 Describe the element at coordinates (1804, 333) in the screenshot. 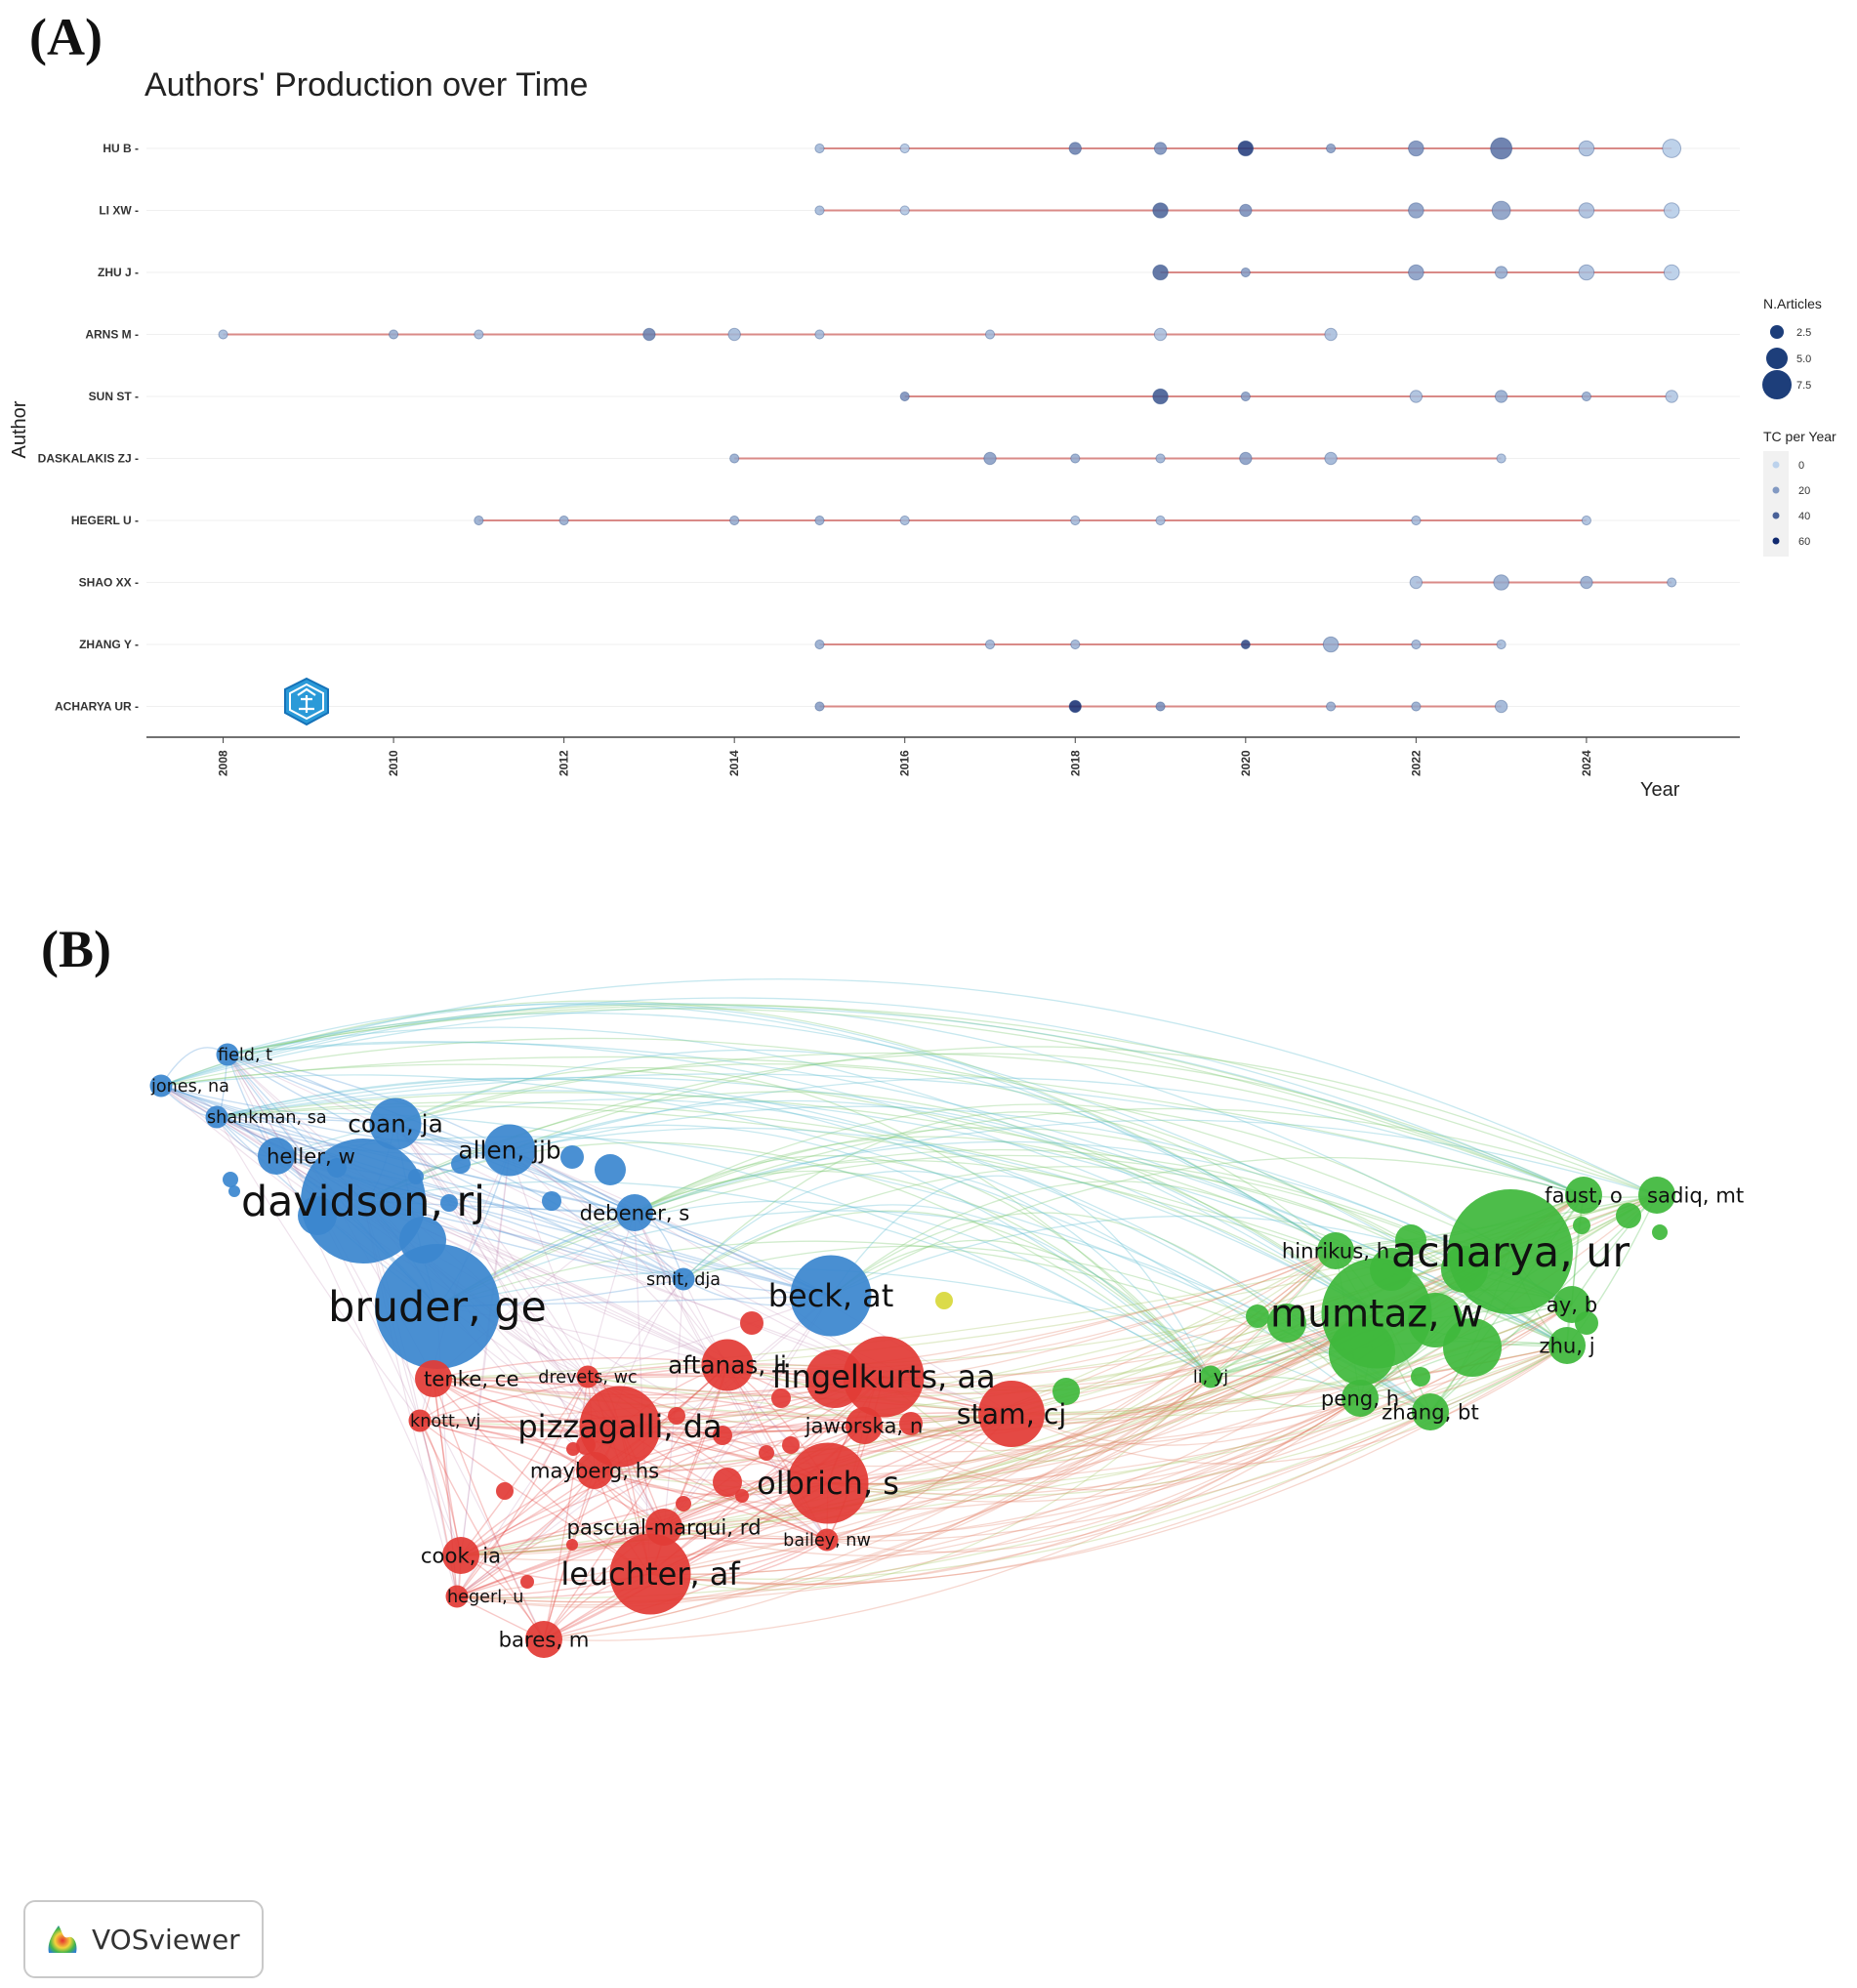

I see `legend-size-value: 2.5` at that location.